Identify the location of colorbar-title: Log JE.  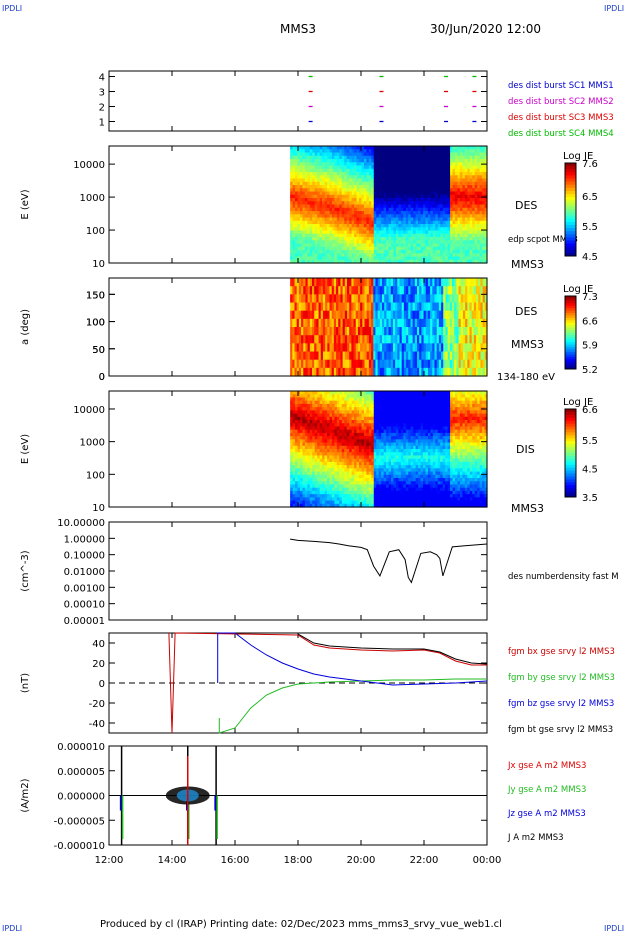
(578, 289).